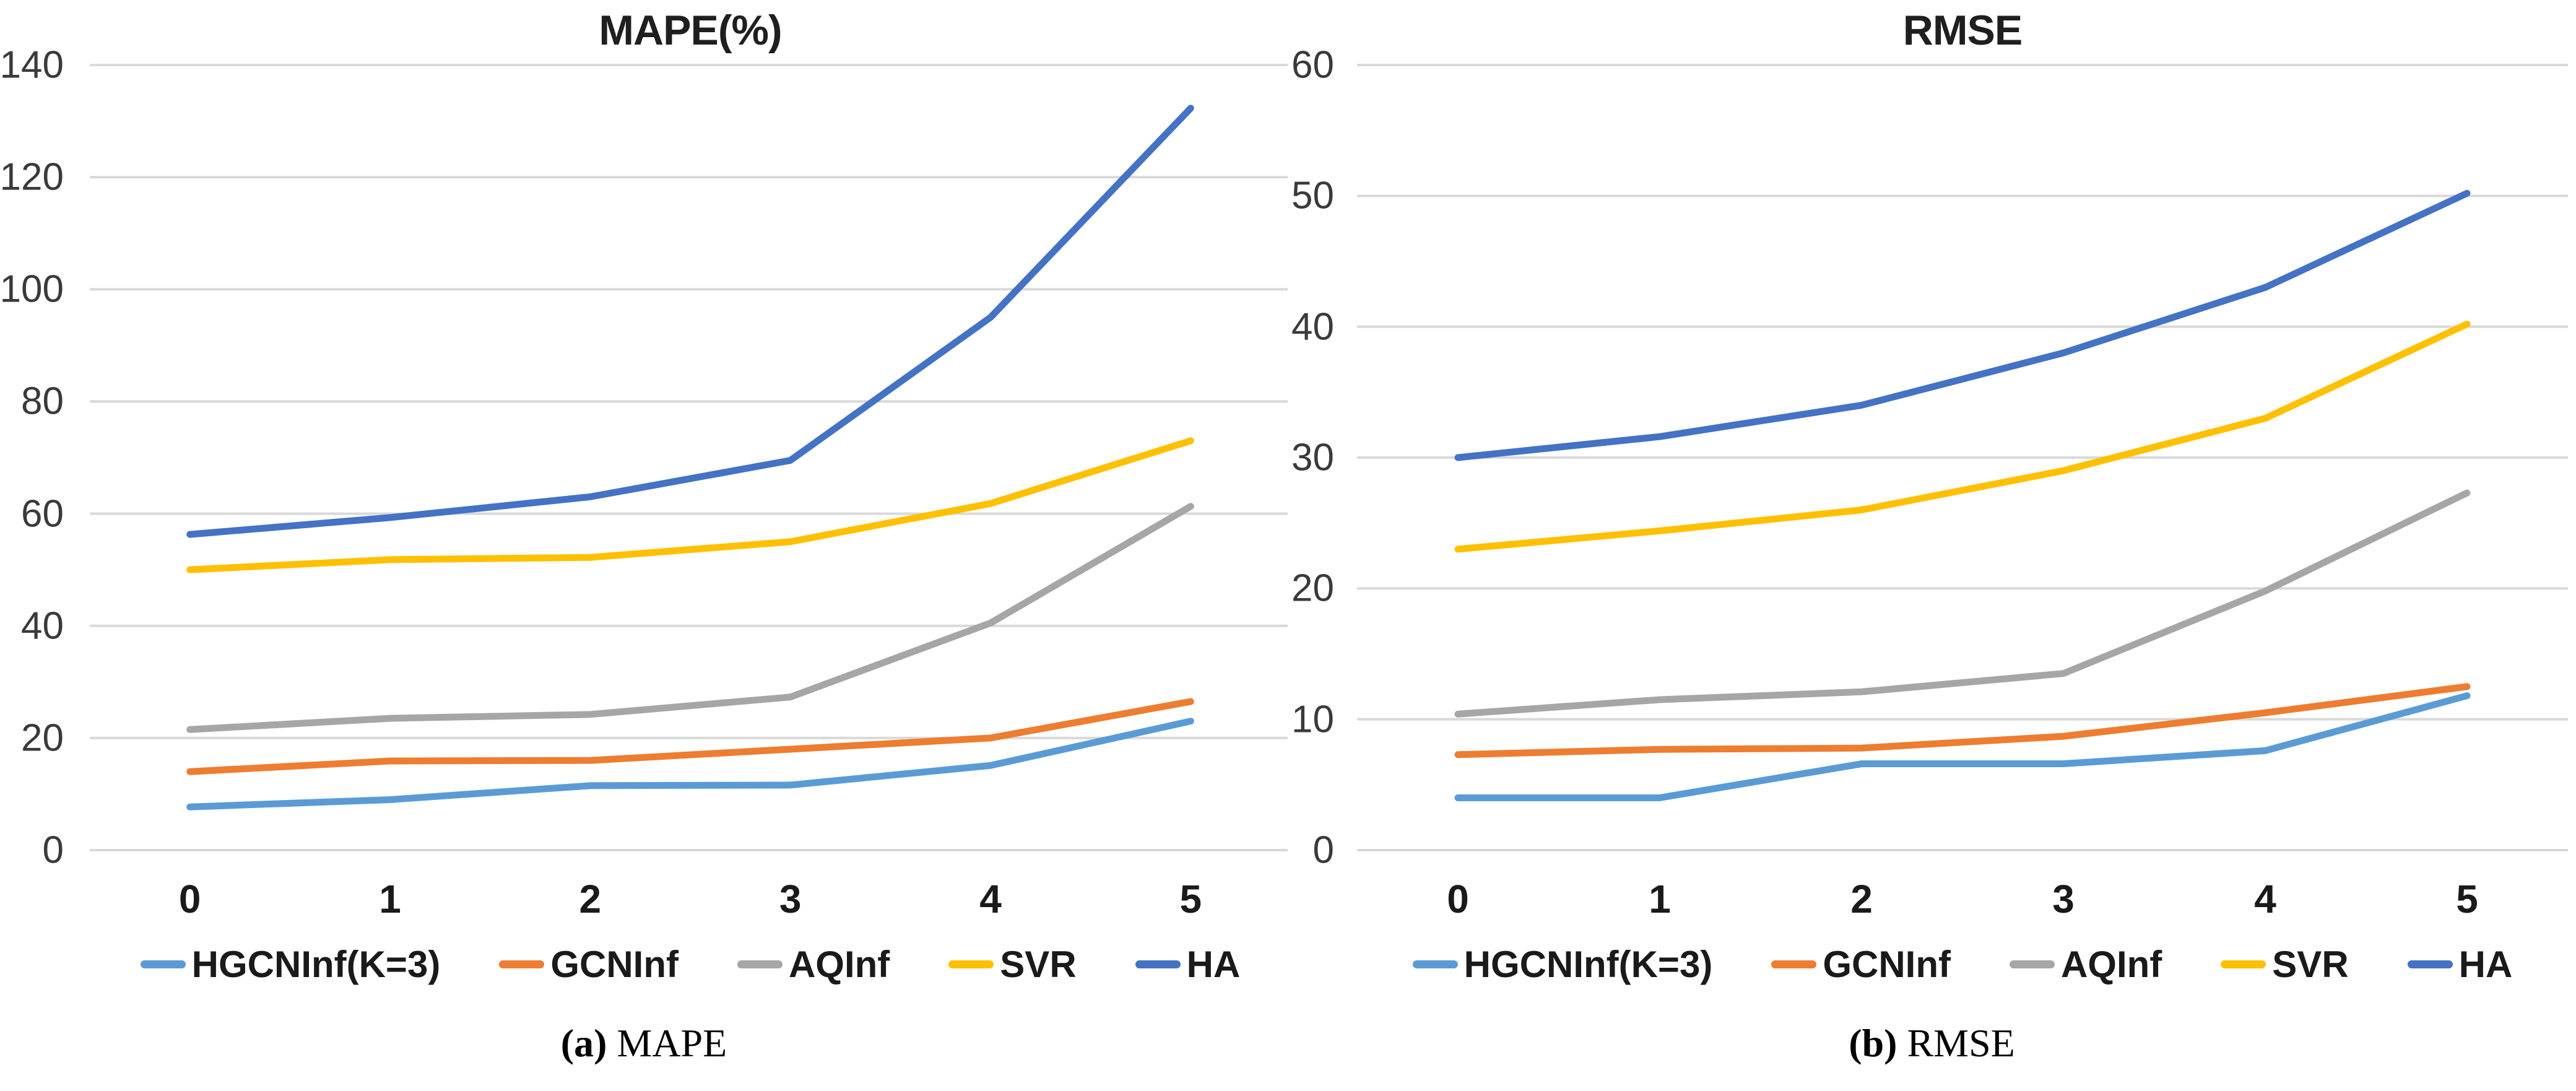 This screenshot has width=2576, height=1091. I want to click on caption-index: (a), so click(583, 1043).